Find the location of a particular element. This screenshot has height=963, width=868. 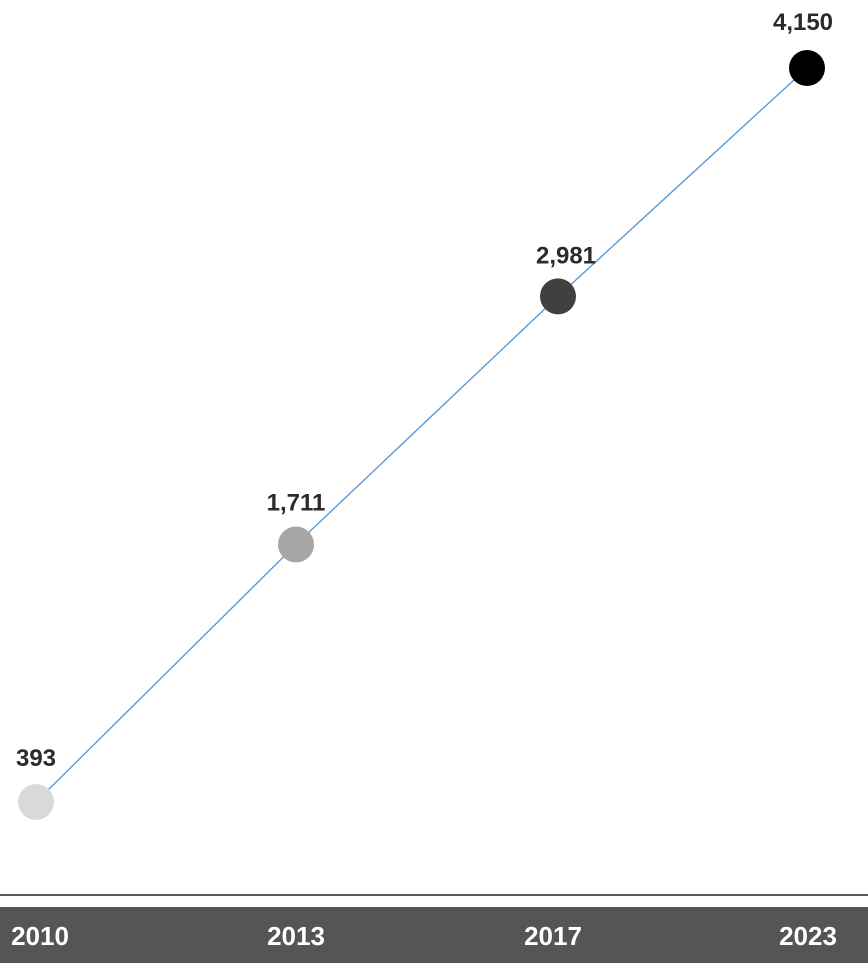

year-axis-band is located at coordinates (434, 935).